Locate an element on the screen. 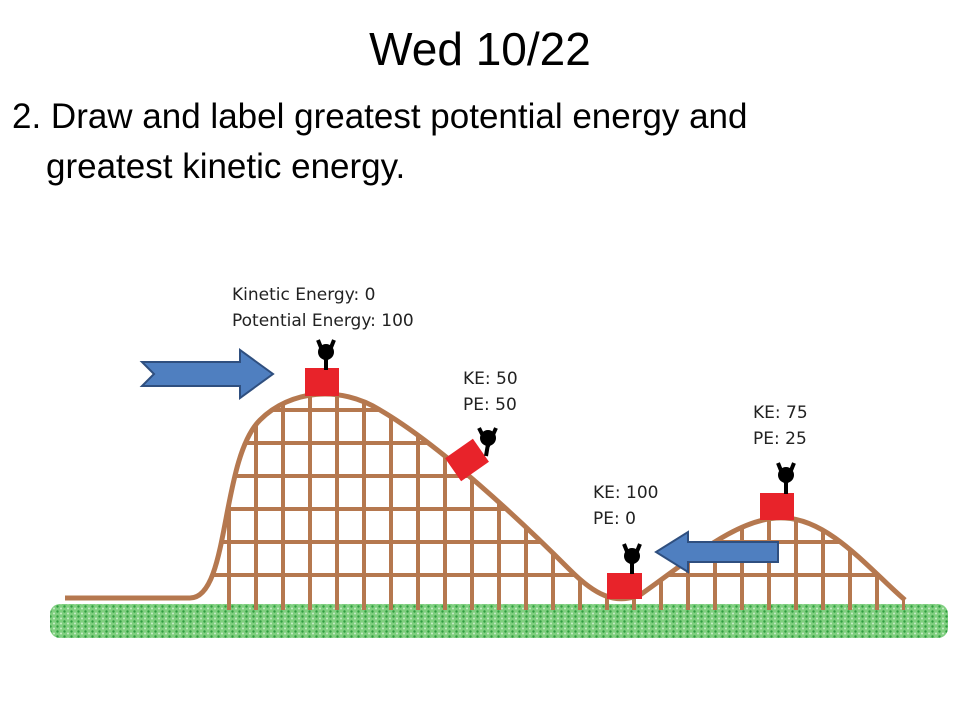 The image size is (960, 720). energy-label: PE: 0 is located at coordinates (614, 519).